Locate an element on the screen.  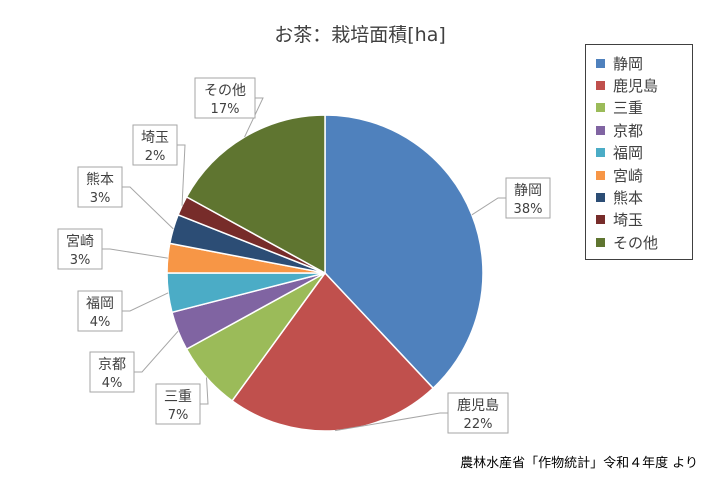
legend-item: 京都 is located at coordinates (619, 130).